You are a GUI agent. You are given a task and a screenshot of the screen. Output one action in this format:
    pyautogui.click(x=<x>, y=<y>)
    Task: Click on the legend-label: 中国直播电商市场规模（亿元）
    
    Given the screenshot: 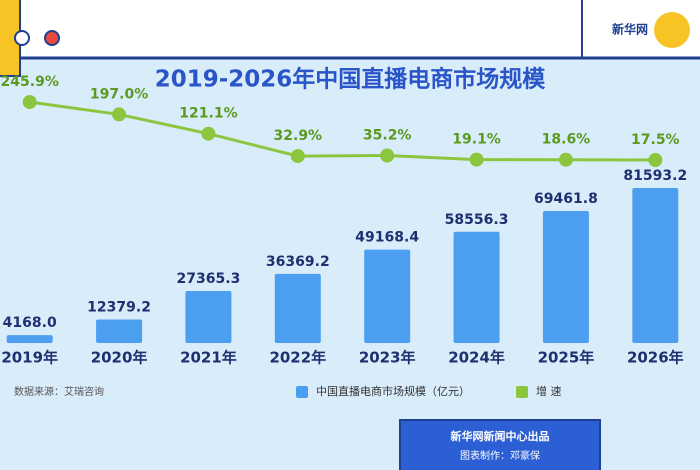 What is the action you would take?
    pyautogui.click(x=393, y=391)
    